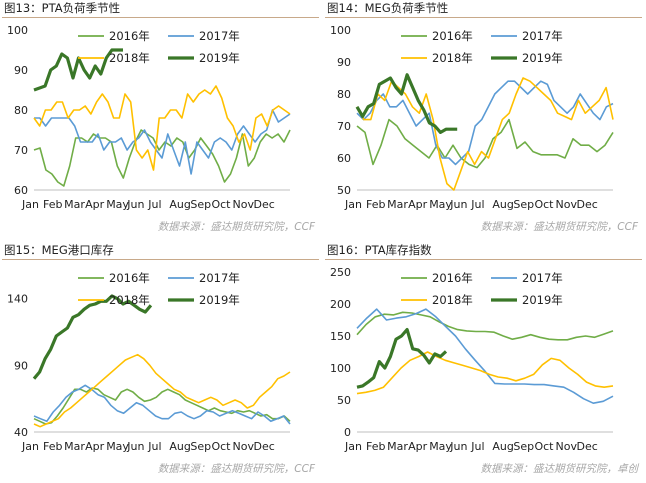 This screenshot has height=483, width=646. What do you see at coordinates (347, 432) in the screenshot?
I see `y-tick-label: 0` at bounding box center [347, 432].